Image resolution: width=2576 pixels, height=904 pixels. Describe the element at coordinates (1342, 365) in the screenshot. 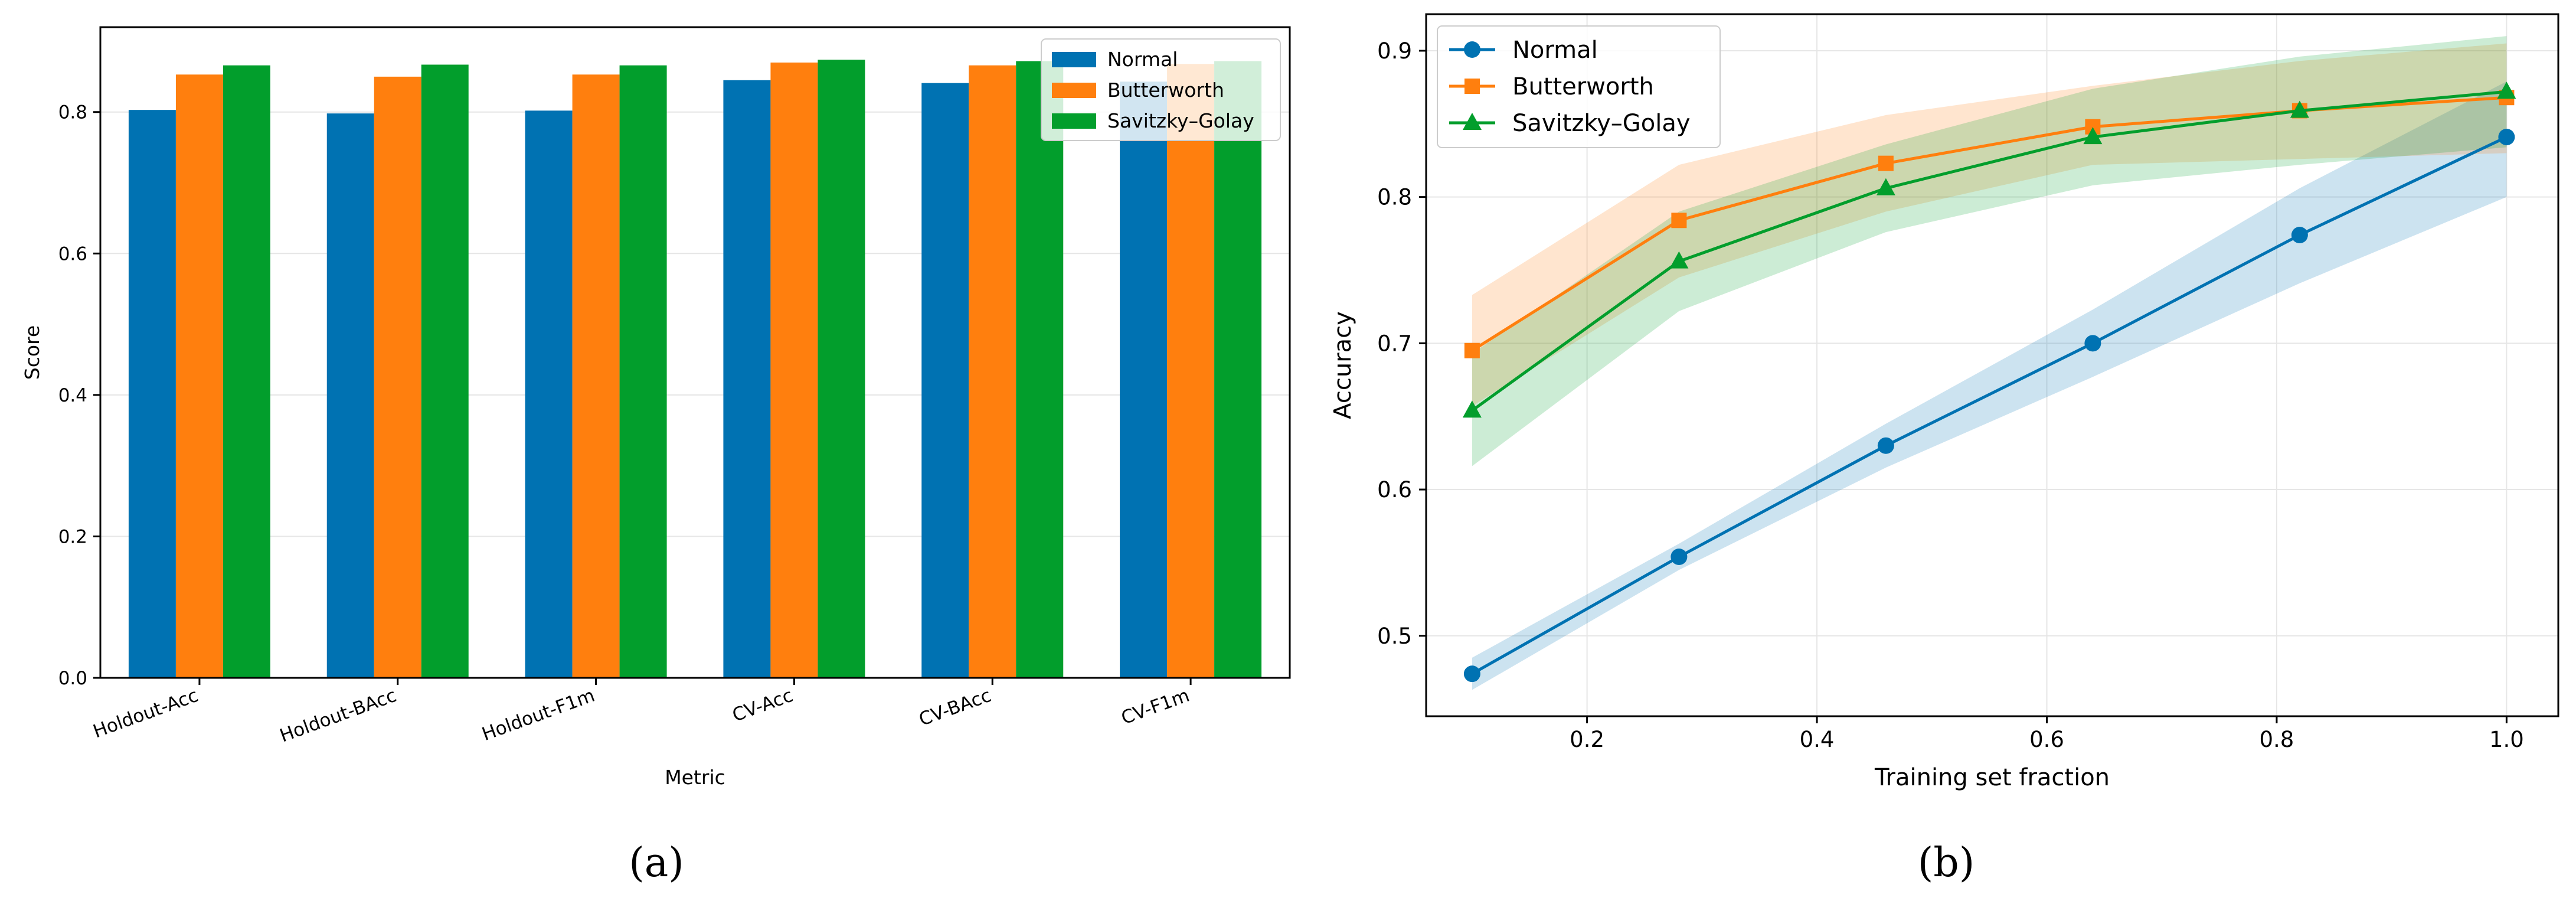

I see `b-y-axis-label: Accuracy` at that location.